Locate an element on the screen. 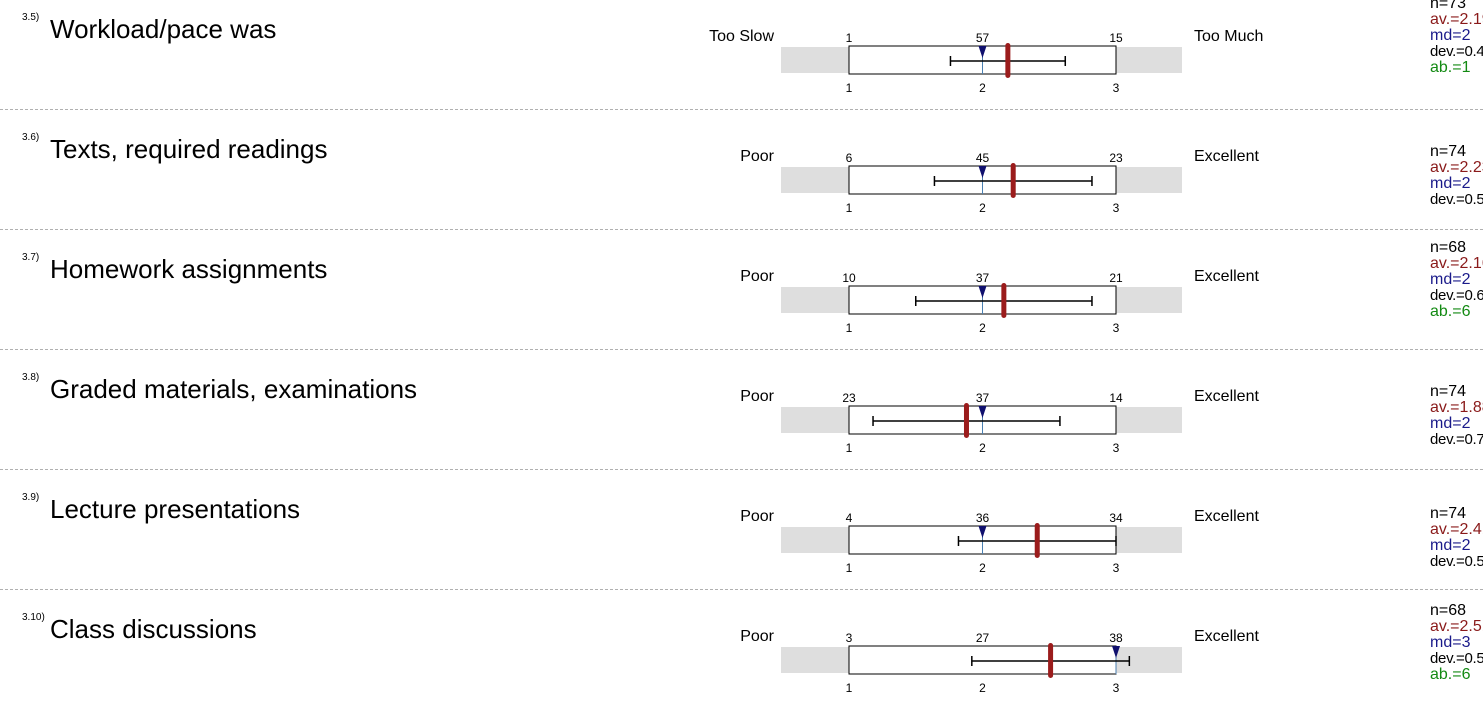 The height and width of the screenshot is (720, 1483). question-number: 3.8) is located at coordinates (31, 377).